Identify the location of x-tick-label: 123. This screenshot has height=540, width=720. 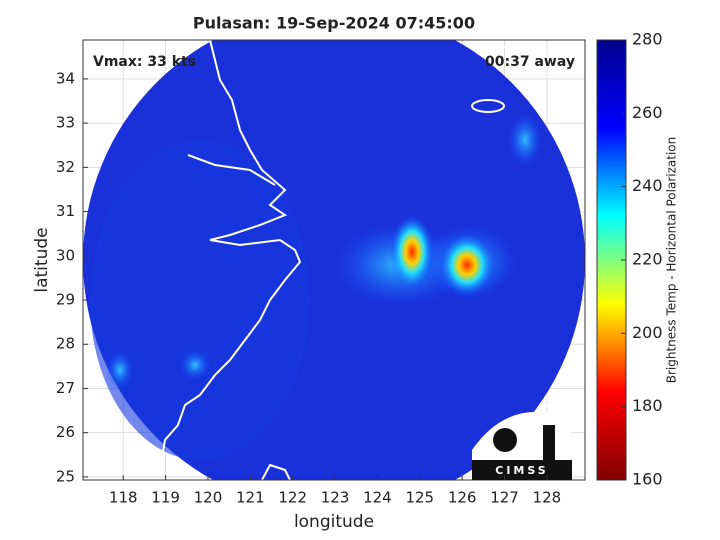
(335, 498).